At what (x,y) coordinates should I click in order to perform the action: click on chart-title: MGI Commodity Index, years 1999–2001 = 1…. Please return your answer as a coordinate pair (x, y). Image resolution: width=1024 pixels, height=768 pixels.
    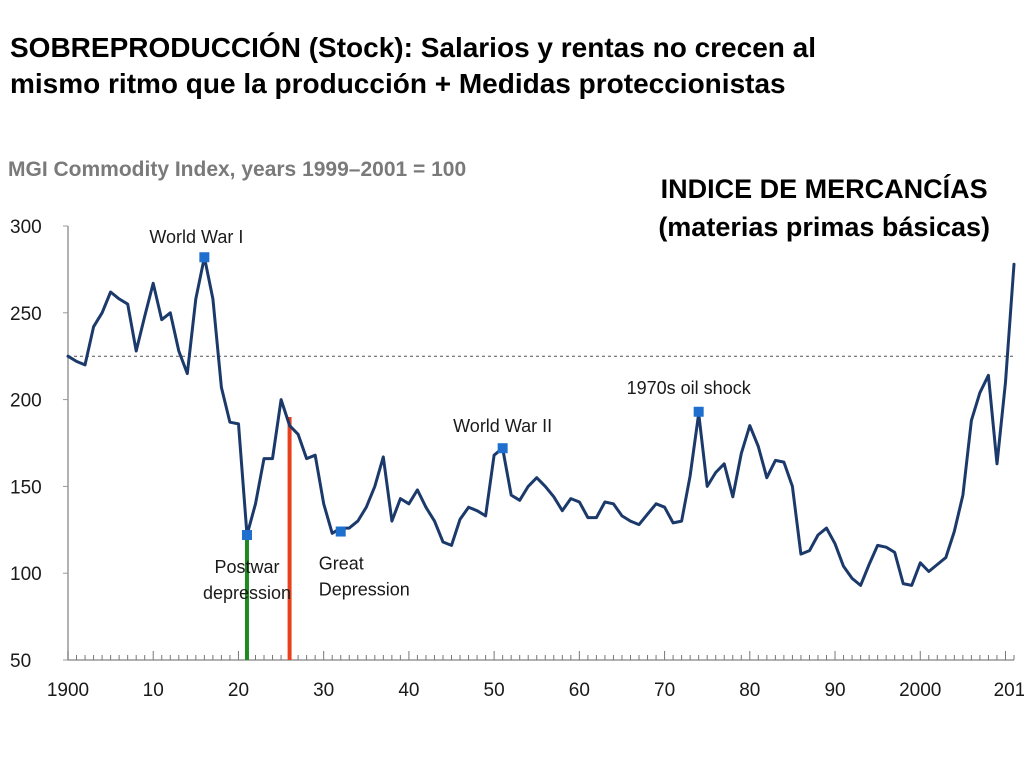
    Looking at the image, I should click on (237, 169).